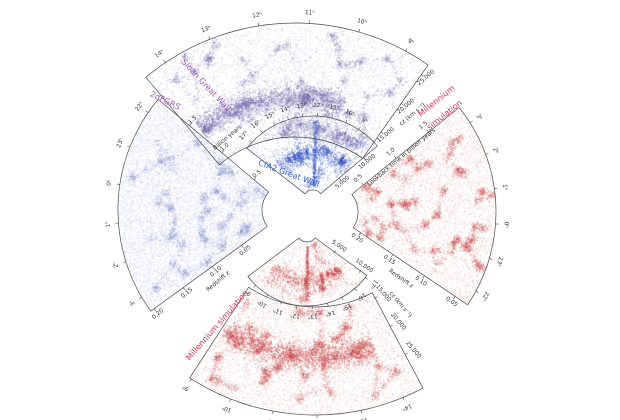 The width and height of the screenshot is (620, 420). I want to click on wedge-mbsmall-outline, so click(307, 272).